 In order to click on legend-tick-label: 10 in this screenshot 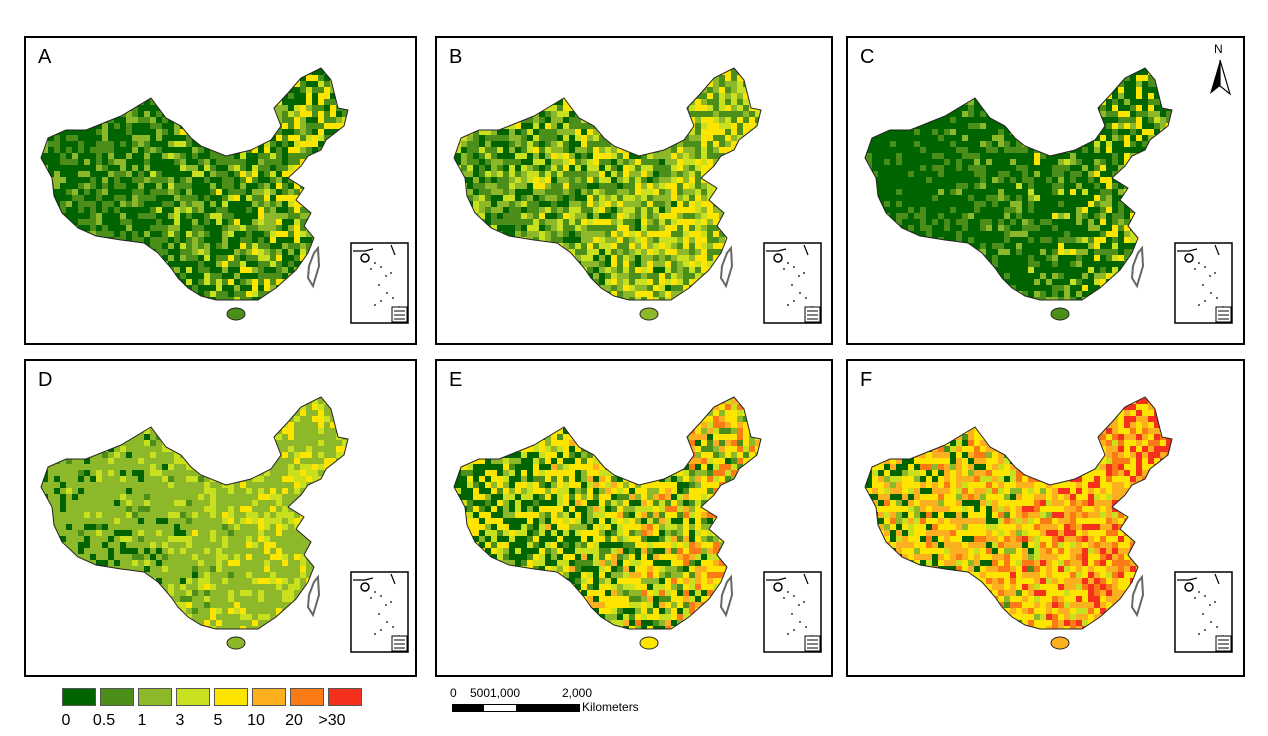, I will do `click(256, 720)`.